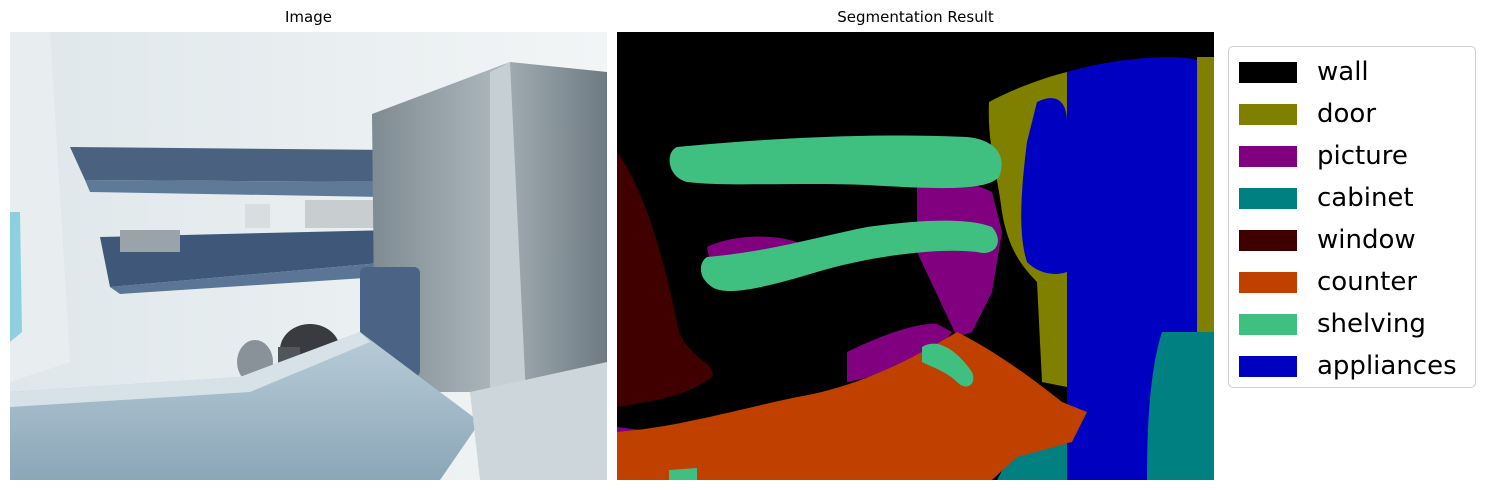 This screenshot has width=1487, height=490. I want to click on segmentation-panel-title: Segmentation Result, so click(915, 17).